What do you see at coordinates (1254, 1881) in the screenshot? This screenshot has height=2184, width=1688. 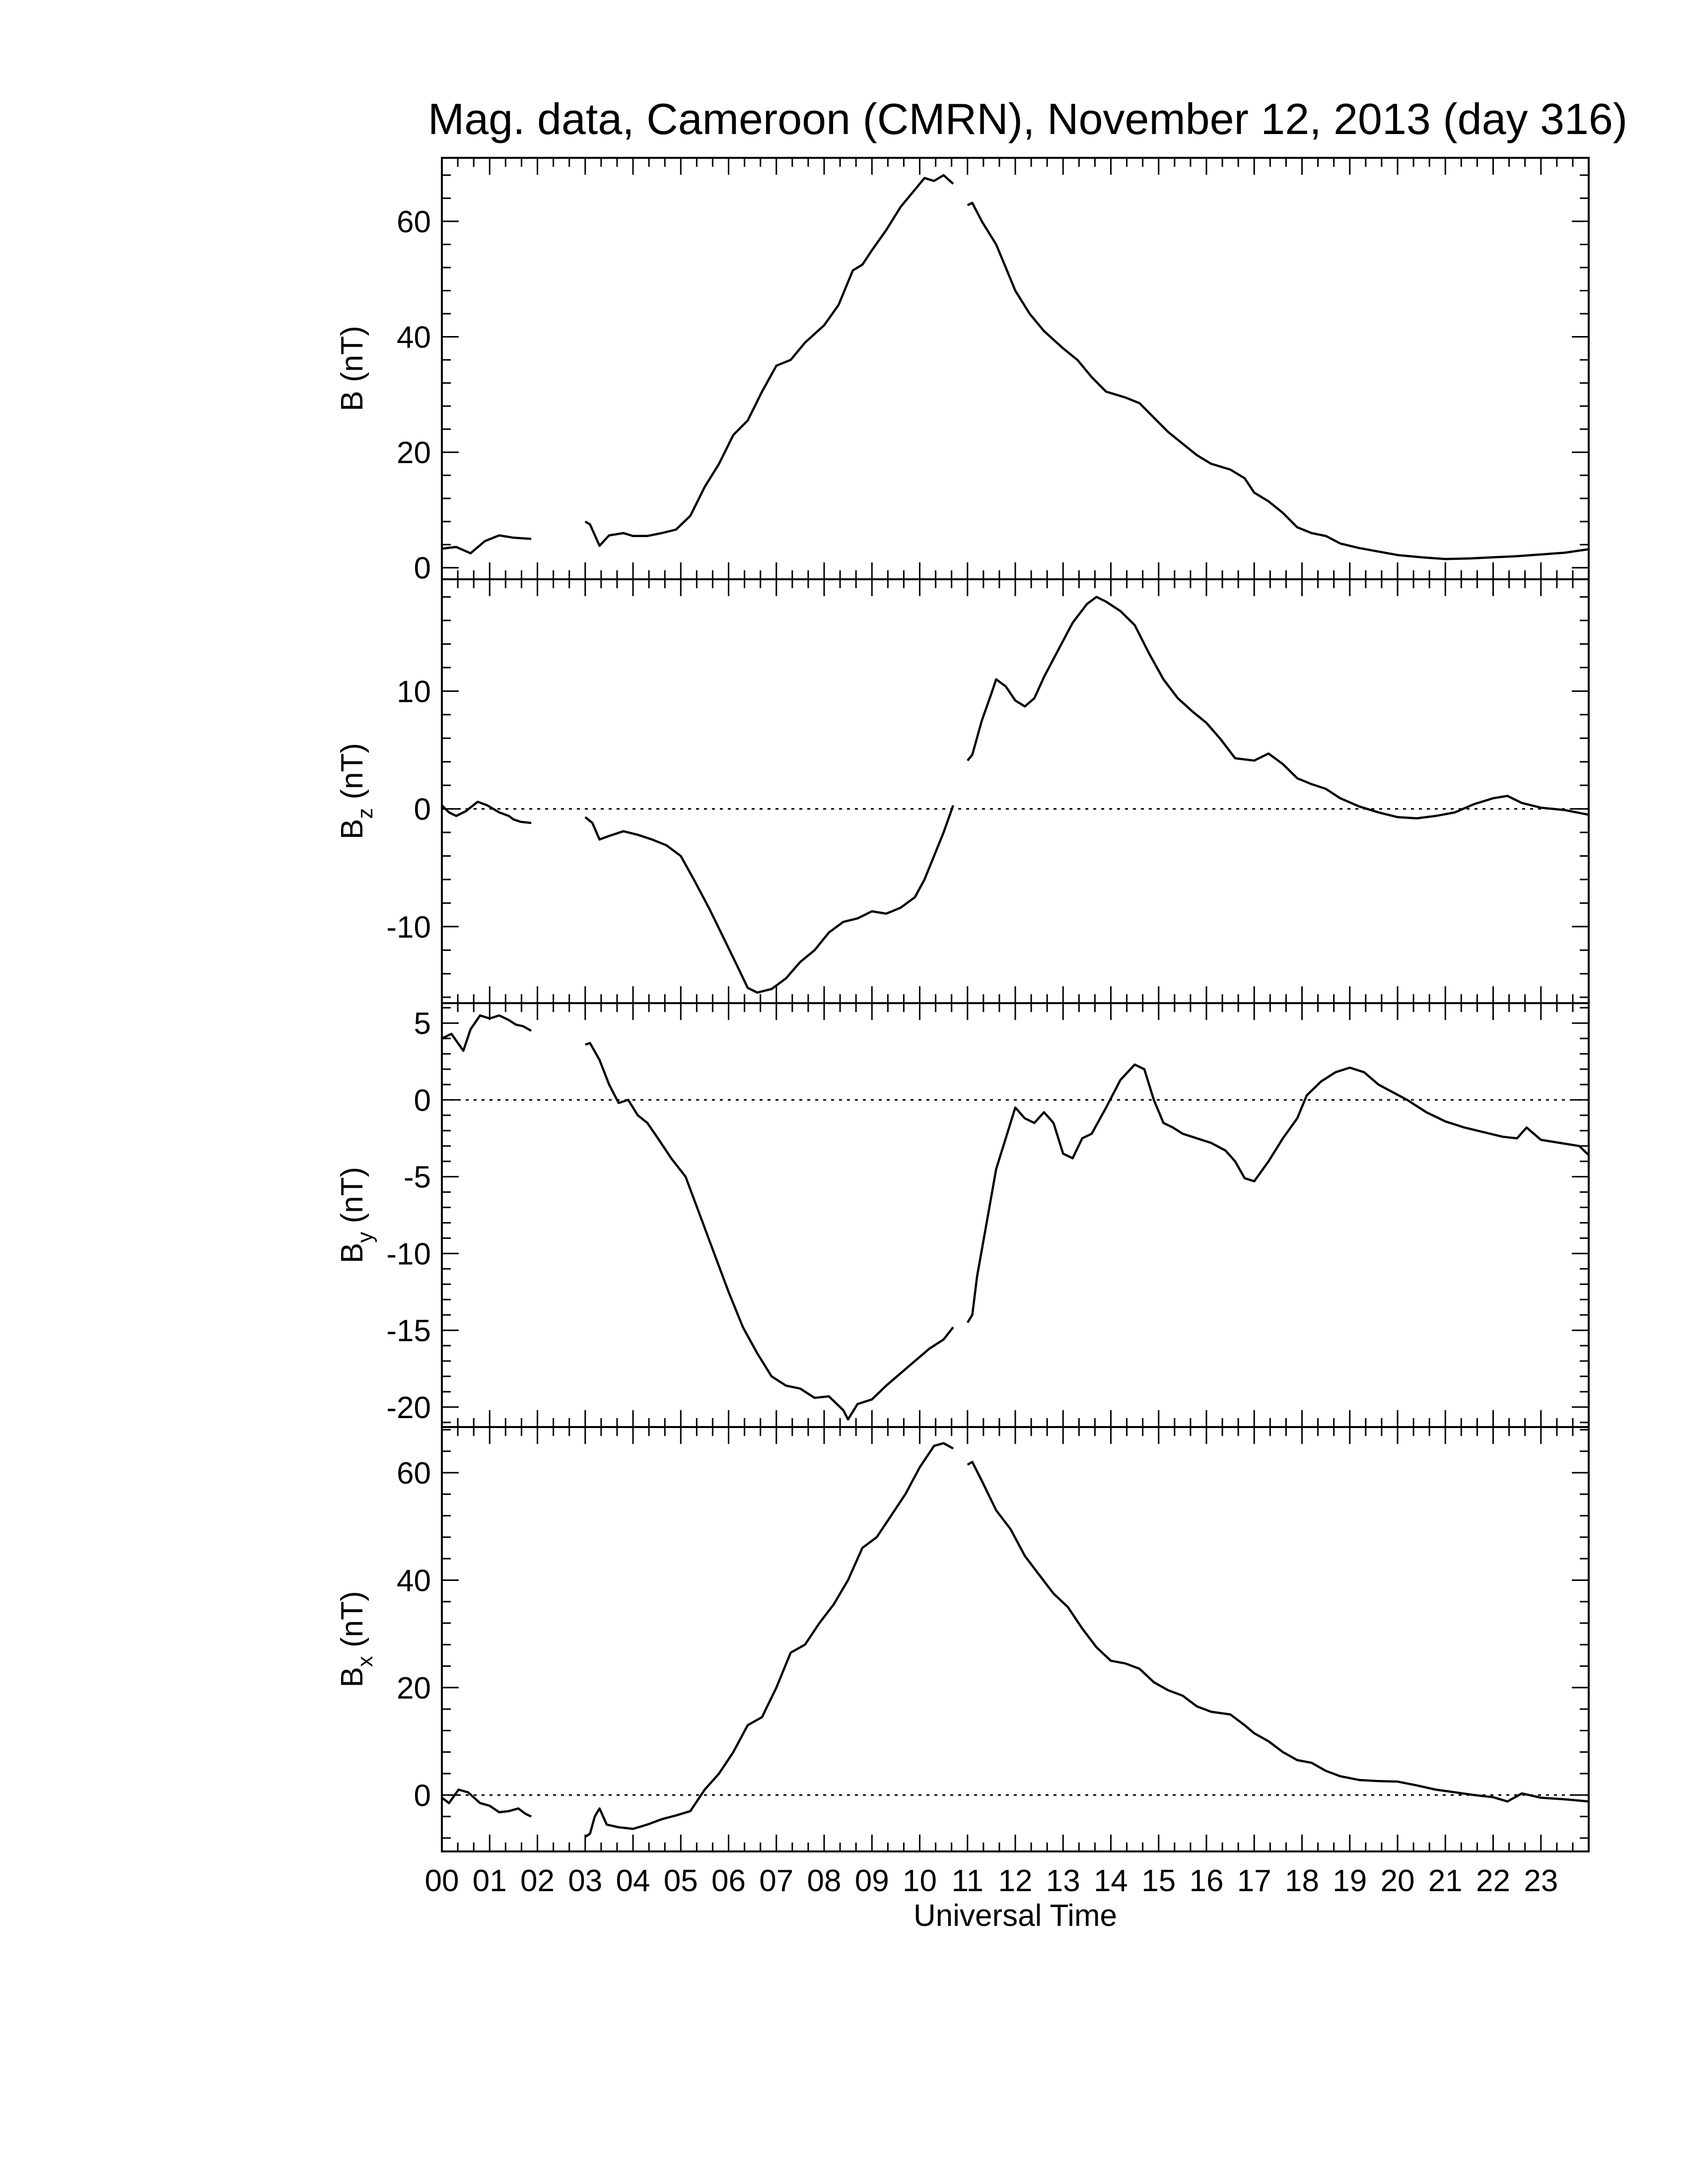 I see `x-tick-label: 17` at bounding box center [1254, 1881].